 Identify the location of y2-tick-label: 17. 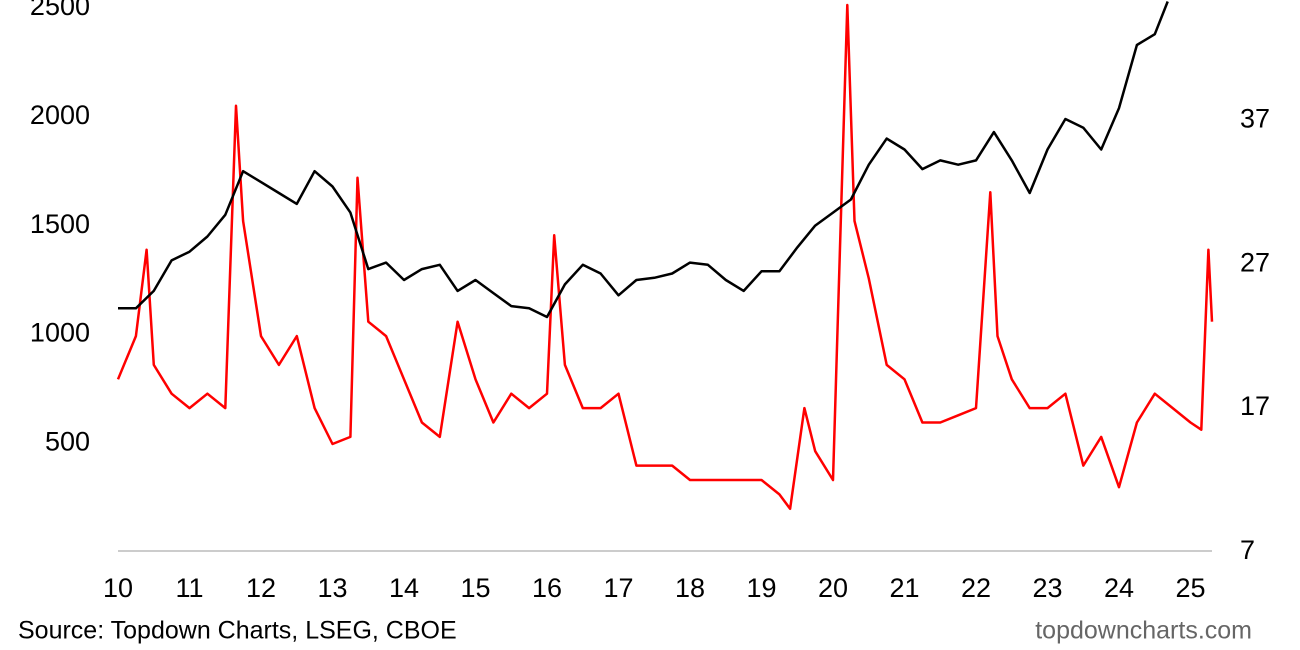
(1255, 406).